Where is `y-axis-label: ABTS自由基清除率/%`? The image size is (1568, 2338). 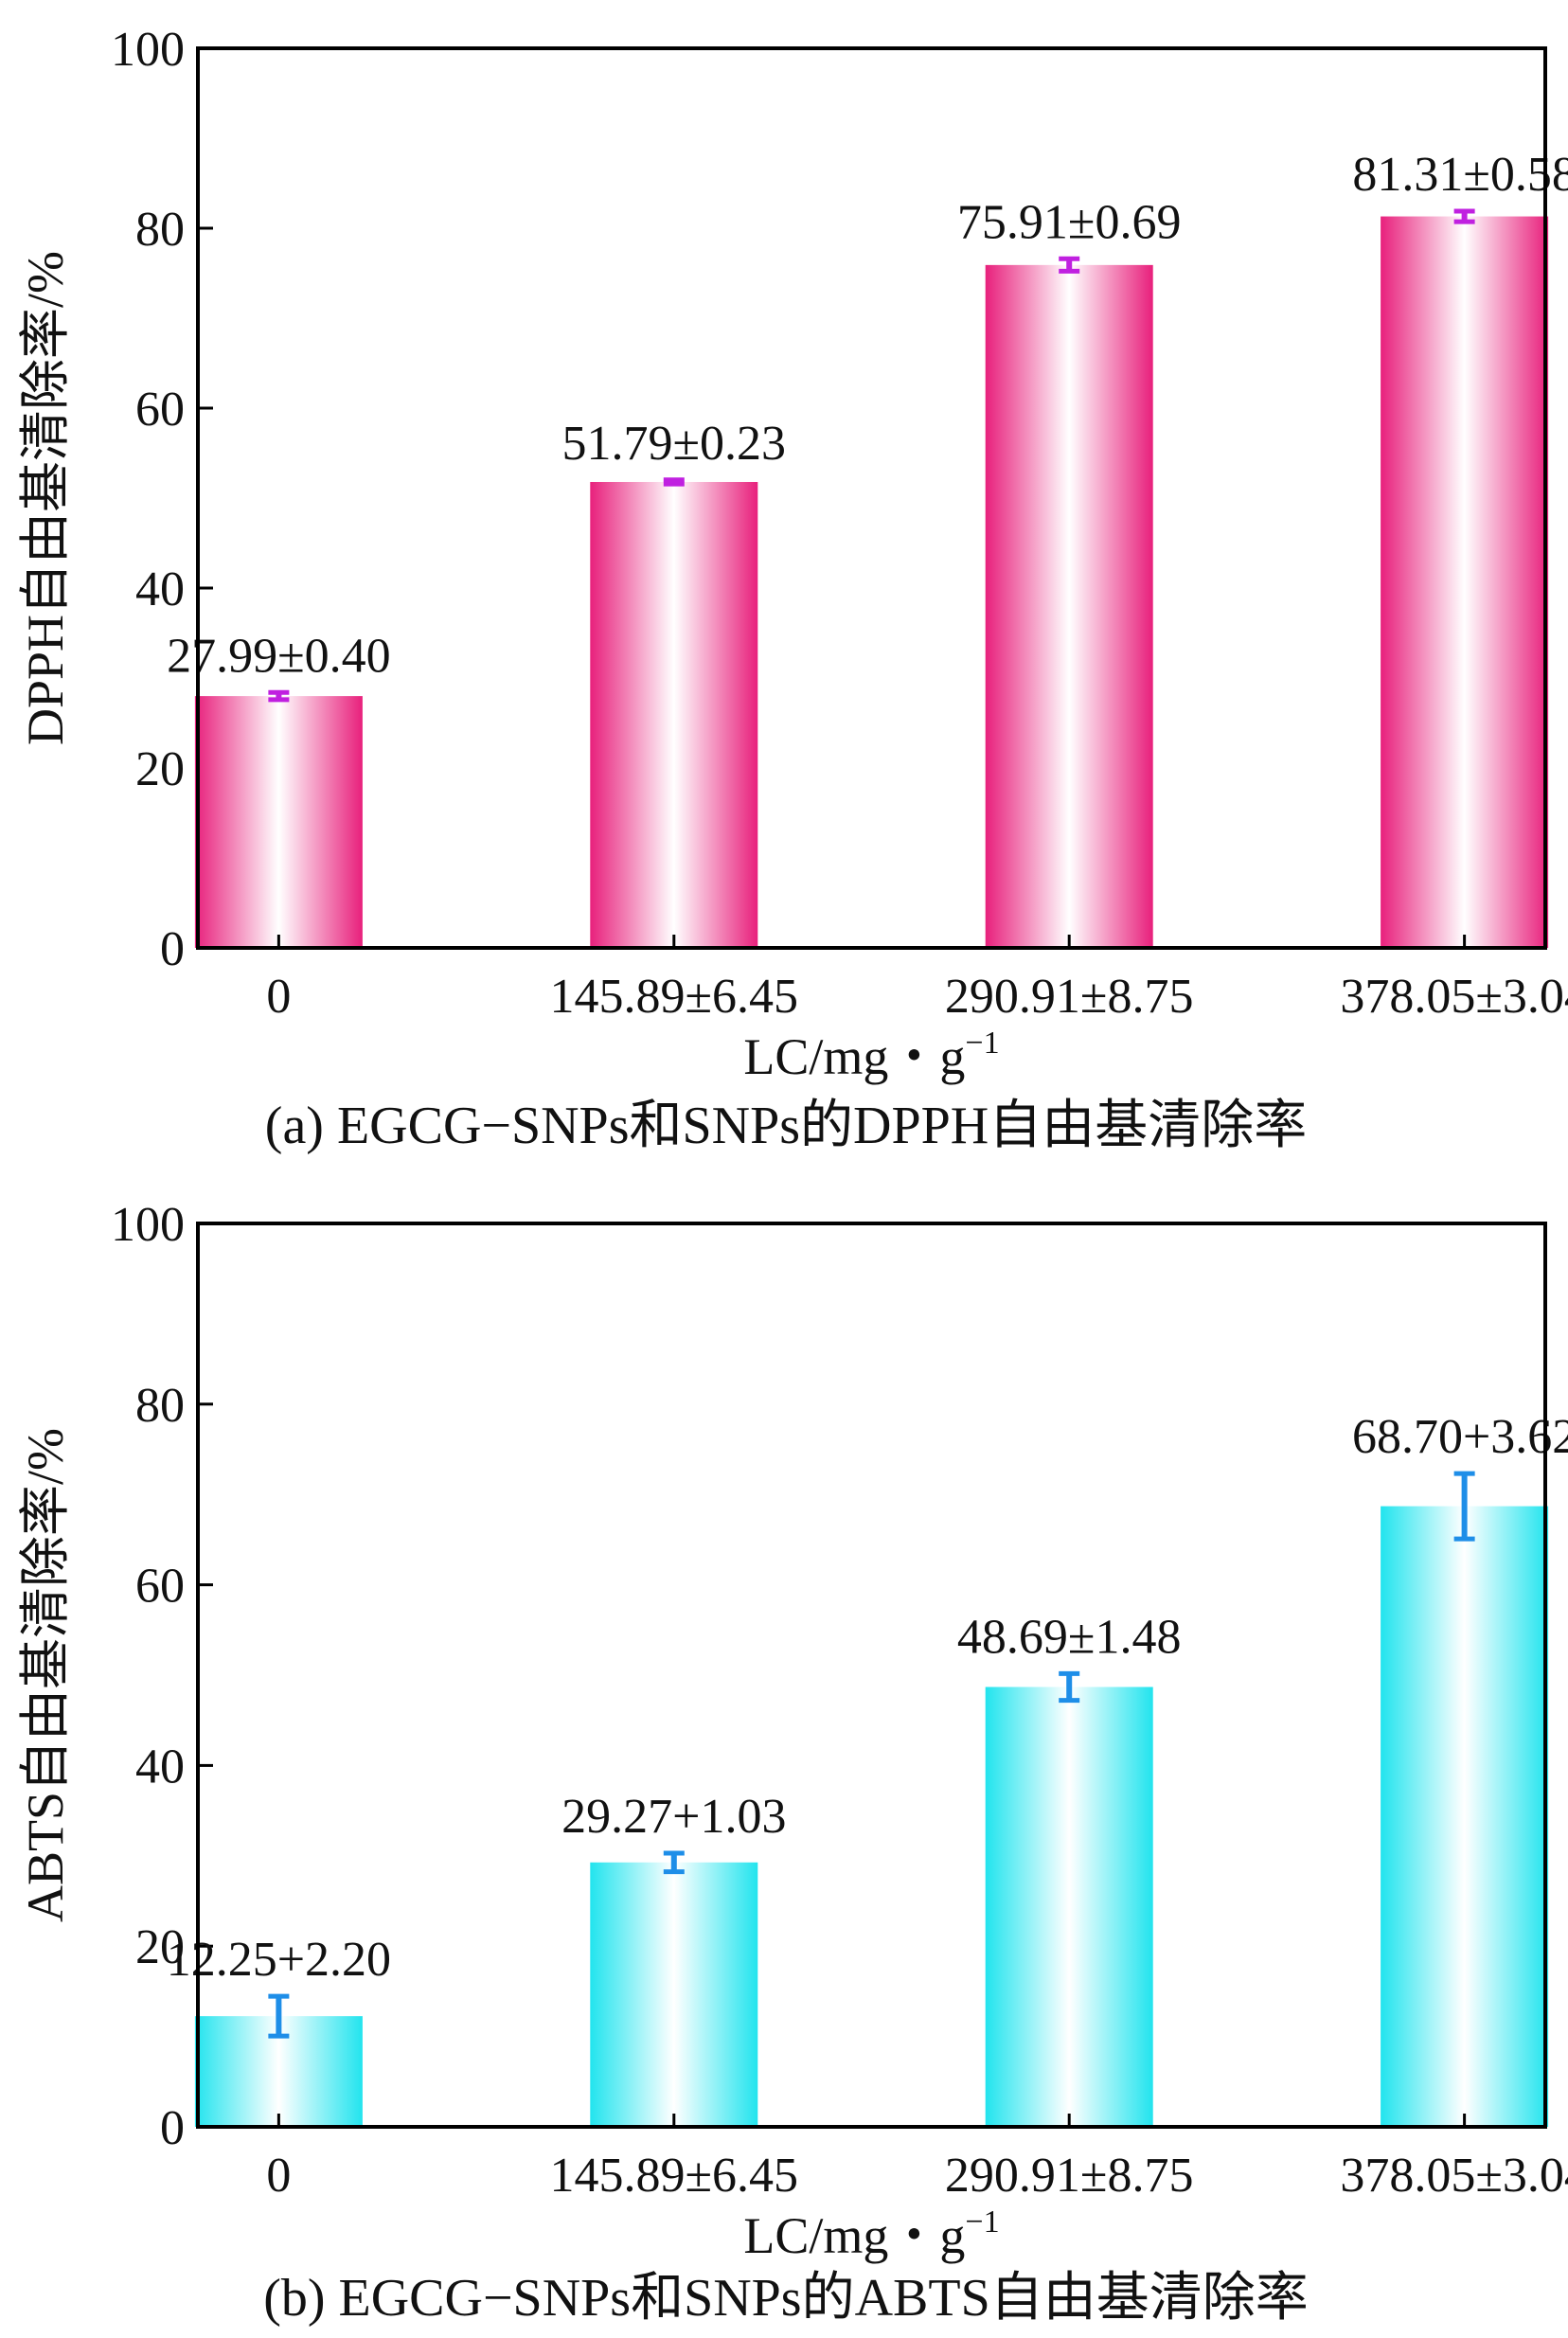
y-axis-label: ABTS自由基清除率/% is located at coordinates (45, 1675).